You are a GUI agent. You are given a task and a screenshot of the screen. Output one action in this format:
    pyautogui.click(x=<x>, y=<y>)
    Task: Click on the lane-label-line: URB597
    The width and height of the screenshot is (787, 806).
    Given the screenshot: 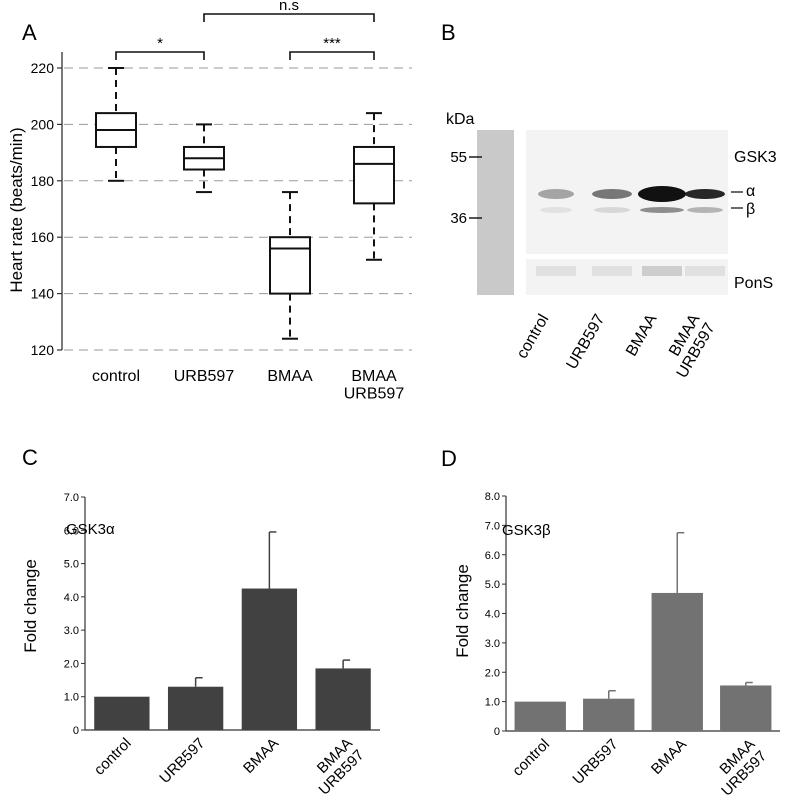 What is the action you would take?
    pyautogui.click(x=585, y=341)
    